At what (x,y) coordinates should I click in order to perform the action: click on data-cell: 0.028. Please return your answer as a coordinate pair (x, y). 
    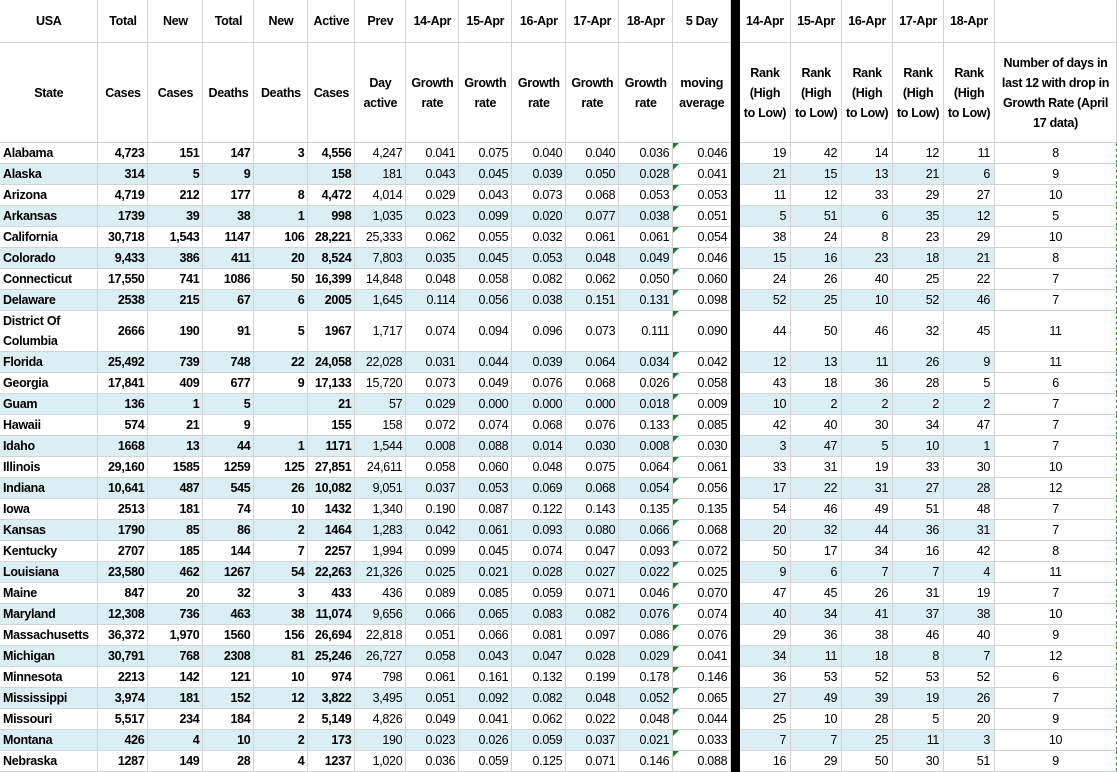
    Looking at the image, I should click on (592, 656).